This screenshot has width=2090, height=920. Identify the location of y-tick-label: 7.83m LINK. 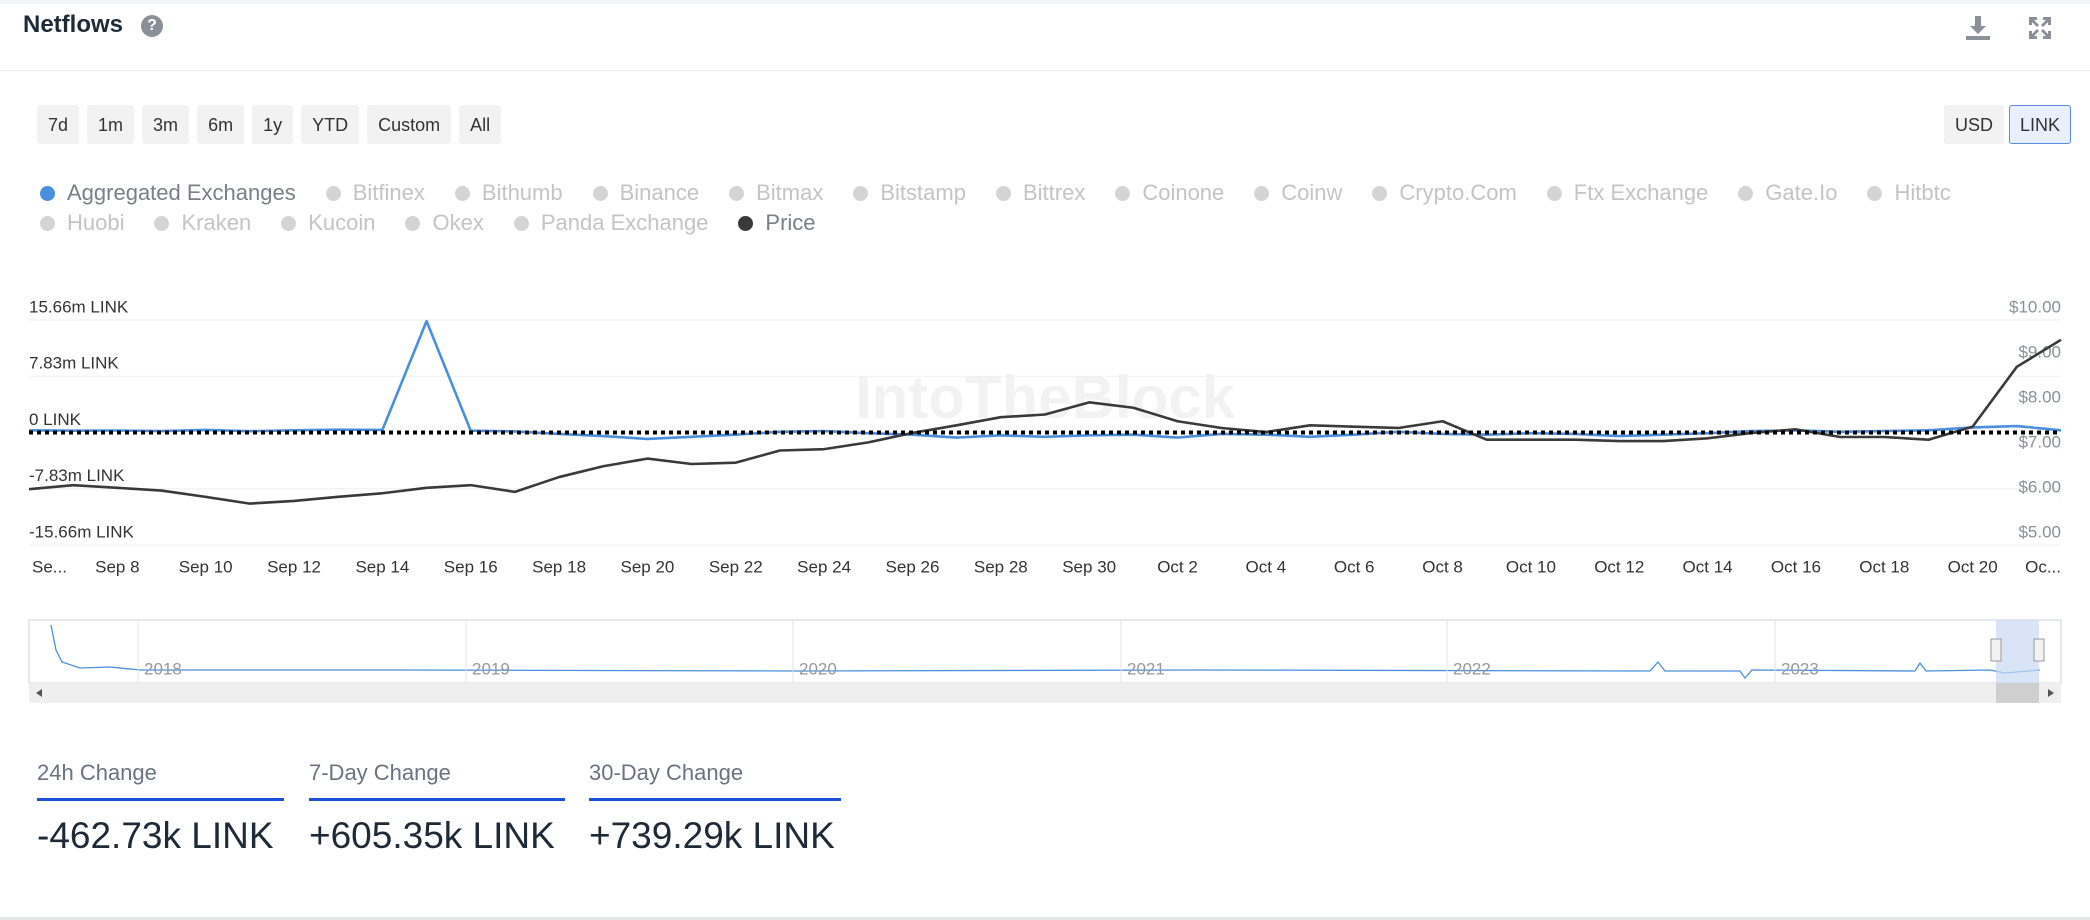
(74, 363).